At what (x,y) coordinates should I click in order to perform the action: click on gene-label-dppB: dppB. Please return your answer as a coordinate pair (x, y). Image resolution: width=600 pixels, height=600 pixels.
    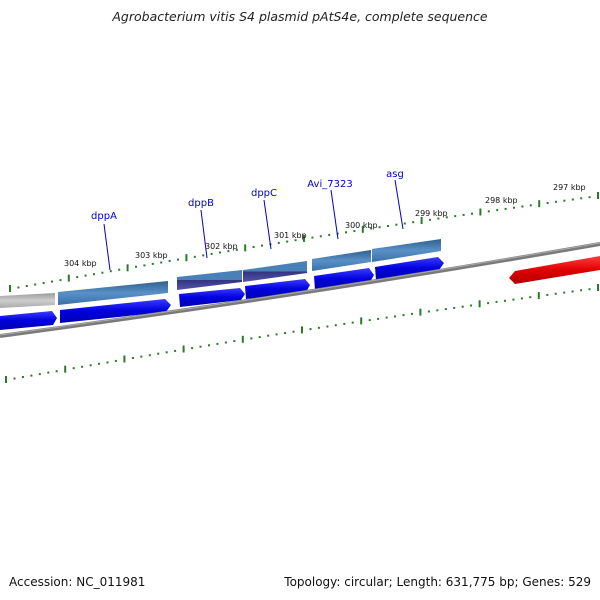
    Looking at the image, I should click on (201, 203).